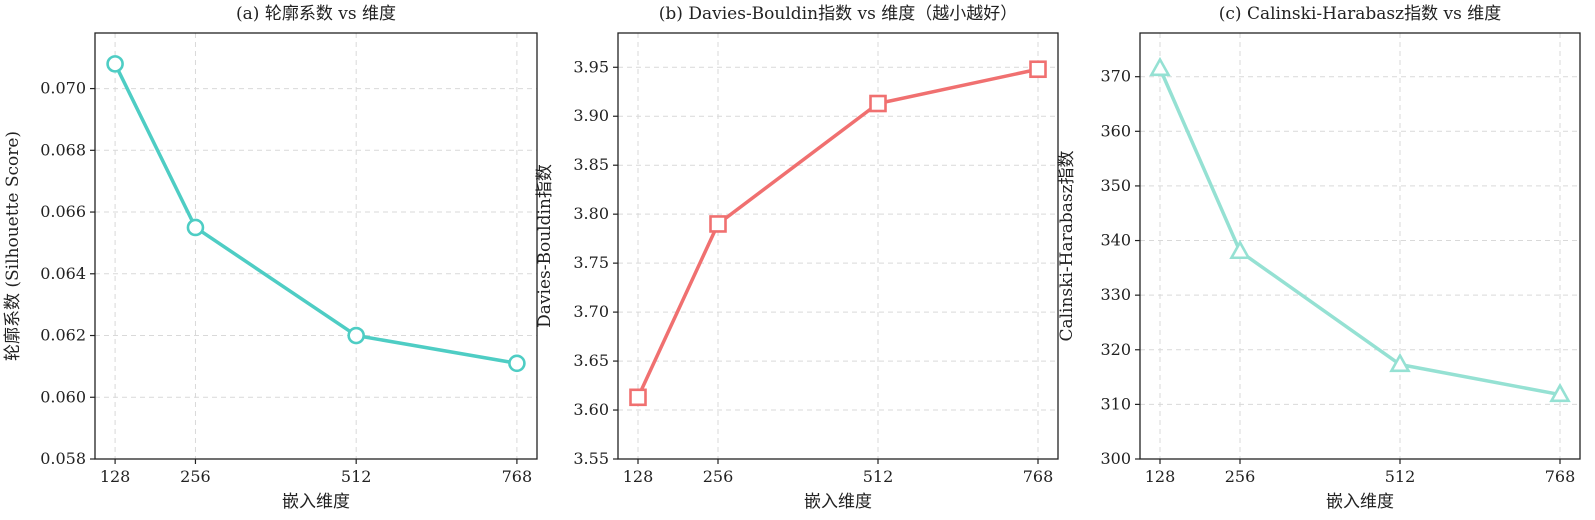 The image size is (1595, 520). What do you see at coordinates (838, 14) in the screenshot?
I see `chart-title: (b) Davies-Bouldin指数 vs 维度（越小越好）` at bounding box center [838, 14].